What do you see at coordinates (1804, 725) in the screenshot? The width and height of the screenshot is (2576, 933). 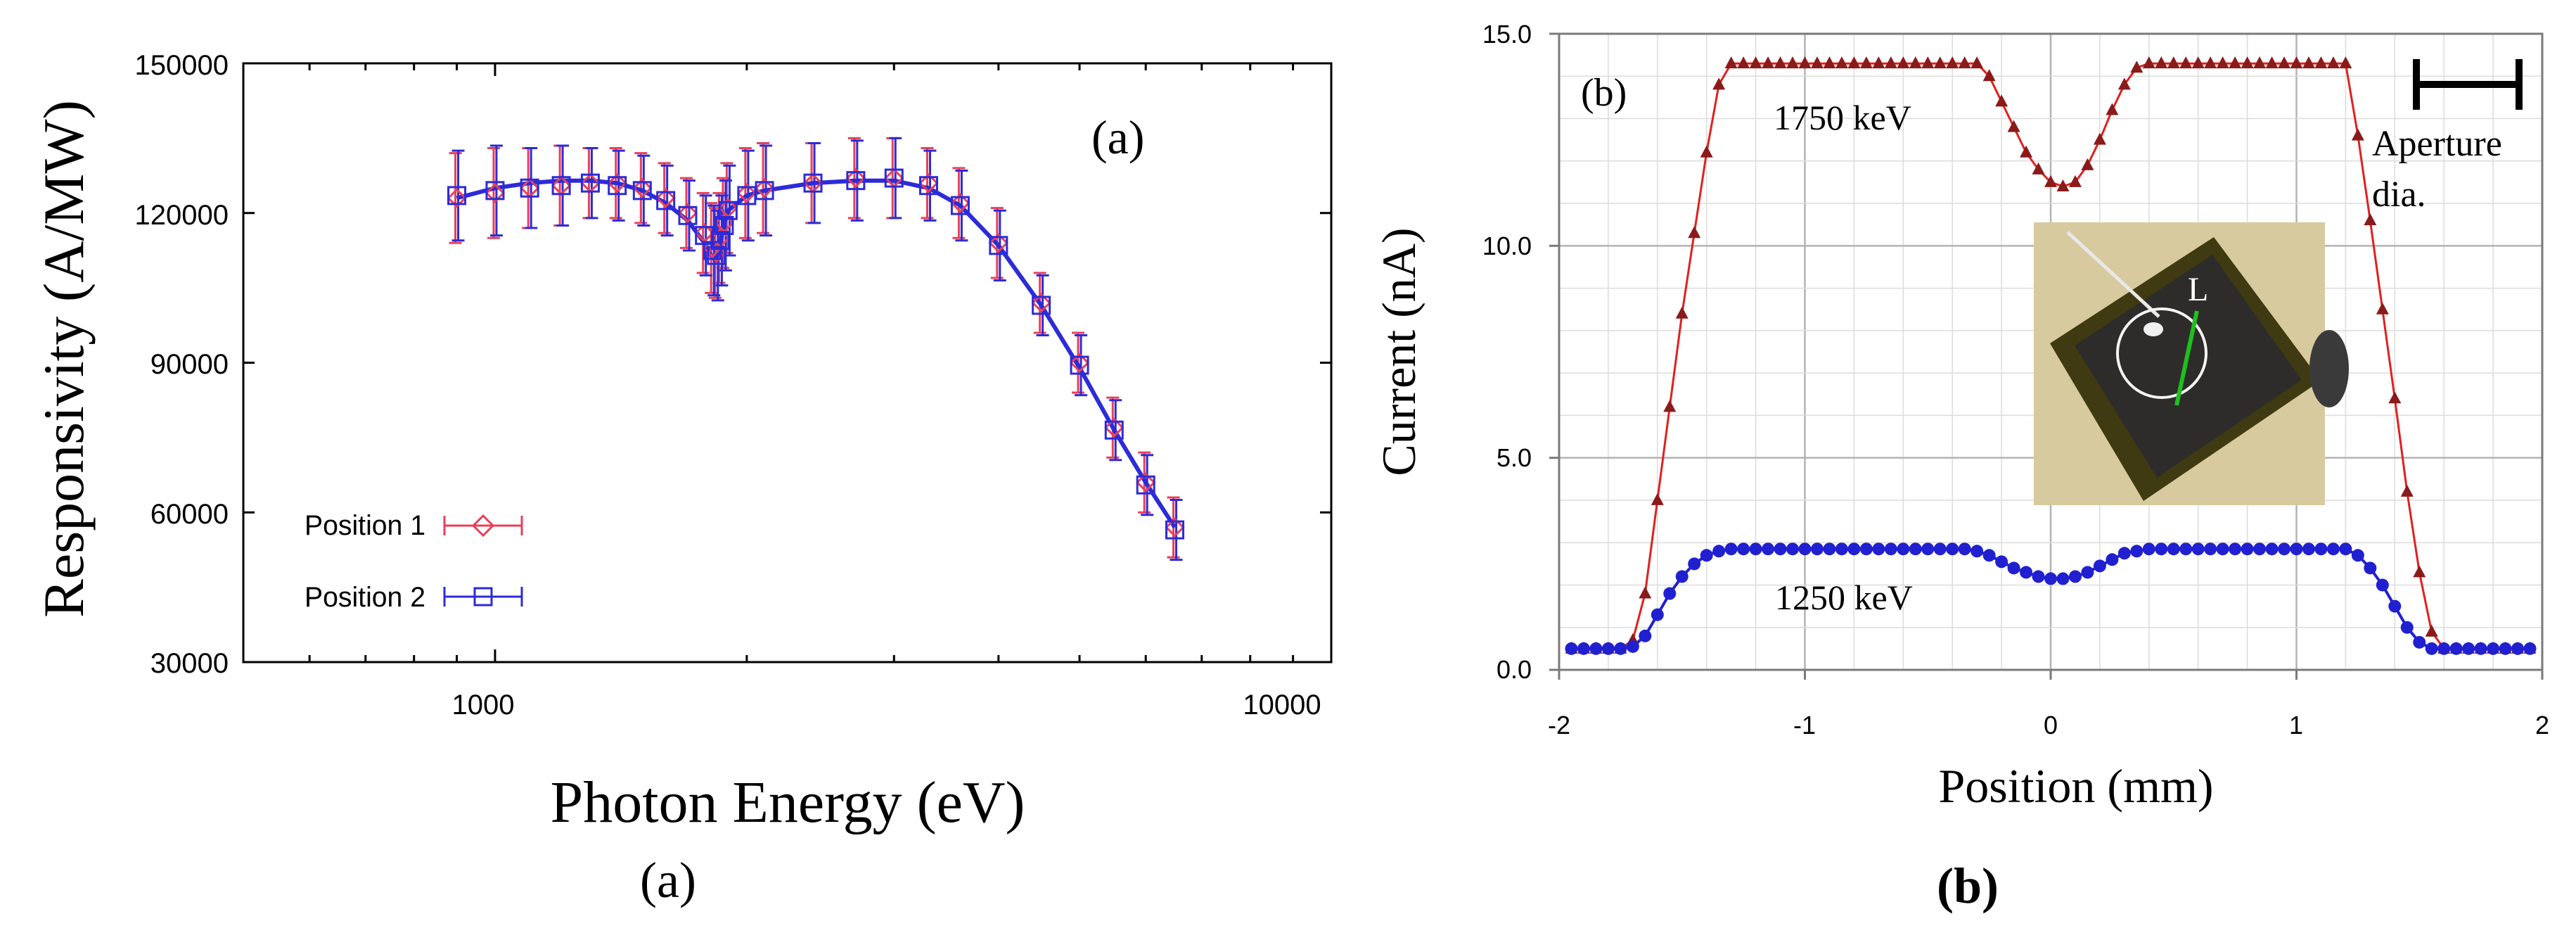 I see `x-tick-label: -1` at bounding box center [1804, 725].